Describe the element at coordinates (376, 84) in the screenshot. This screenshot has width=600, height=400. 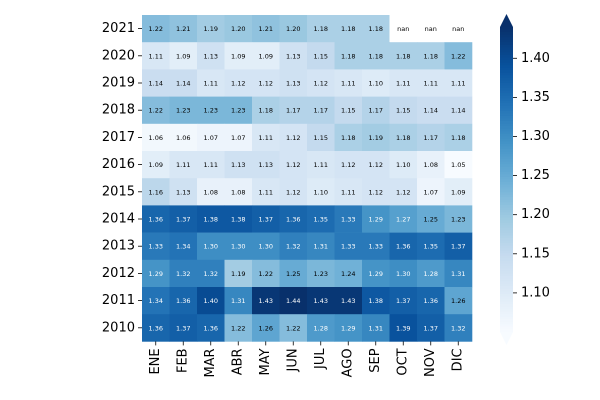
I see `cell-value-label: 1.10` at that location.